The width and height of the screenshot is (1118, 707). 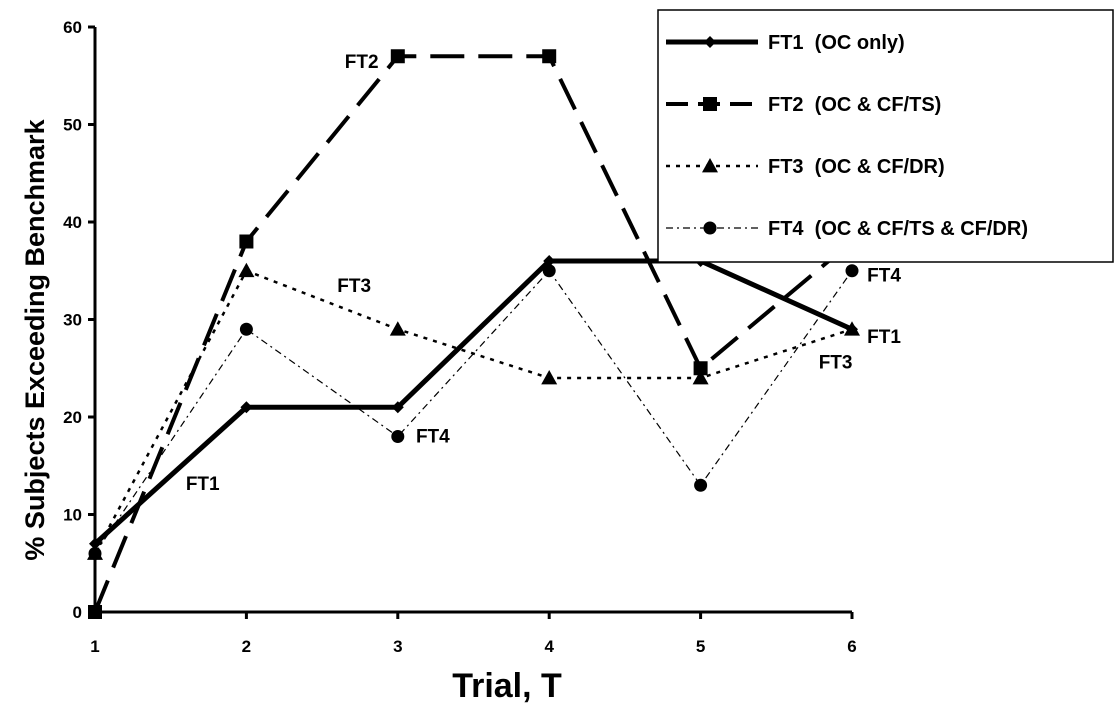 What do you see at coordinates (851, 646) in the screenshot?
I see `x-tick-label: 6` at bounding box center [851, 646].